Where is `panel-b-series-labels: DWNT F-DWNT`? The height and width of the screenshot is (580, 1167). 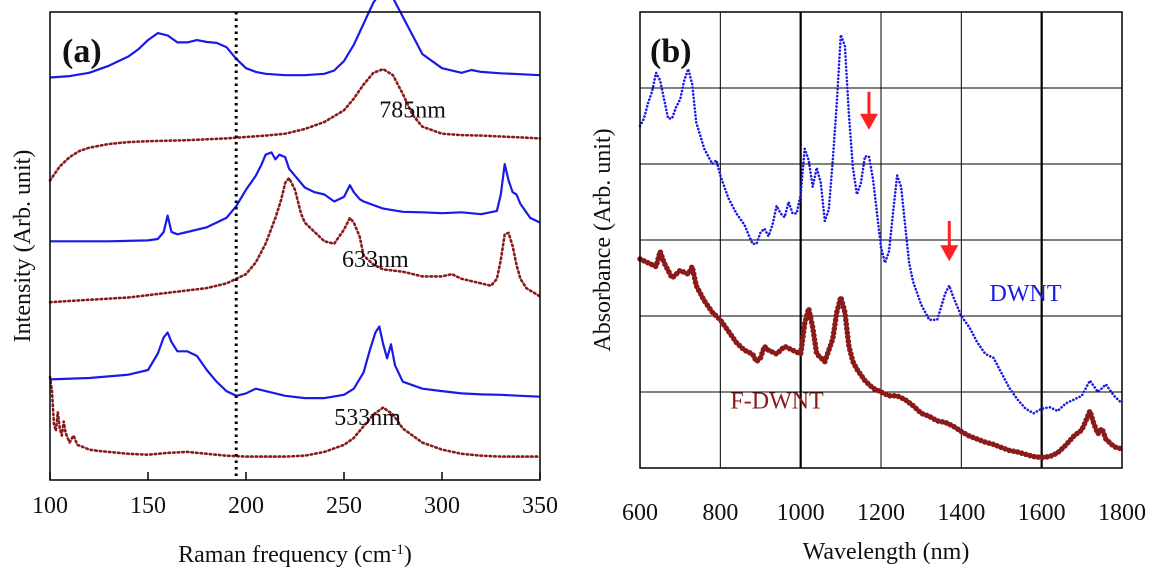
panel-b-series-labels: DWNT F-DWNT is located at coordinates (895, 348).